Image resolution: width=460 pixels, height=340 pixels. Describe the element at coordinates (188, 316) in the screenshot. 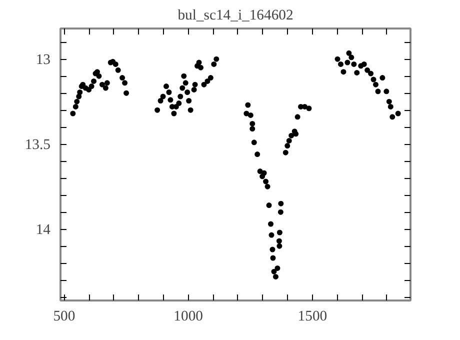

I see `x-tick-label: 1000` at that location.